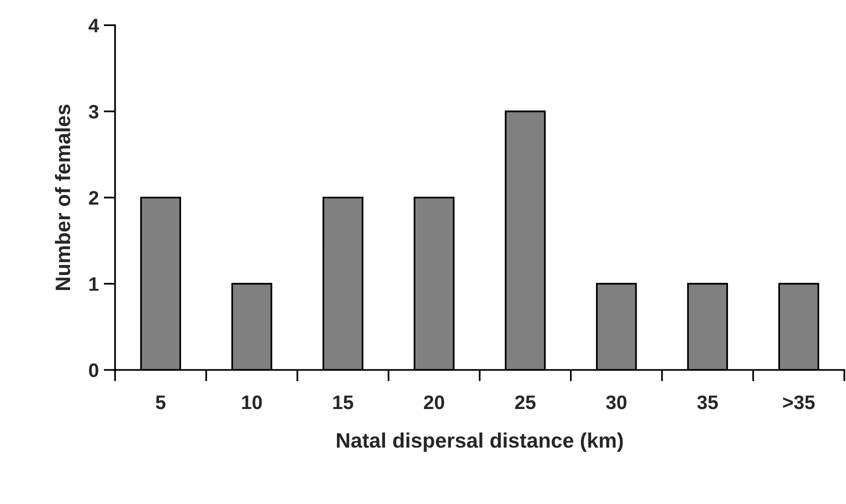  What do you see at coordinates (93, 111) in the screenshot?
I see `y-tick-label: 3` at bounding box center [93, 111].